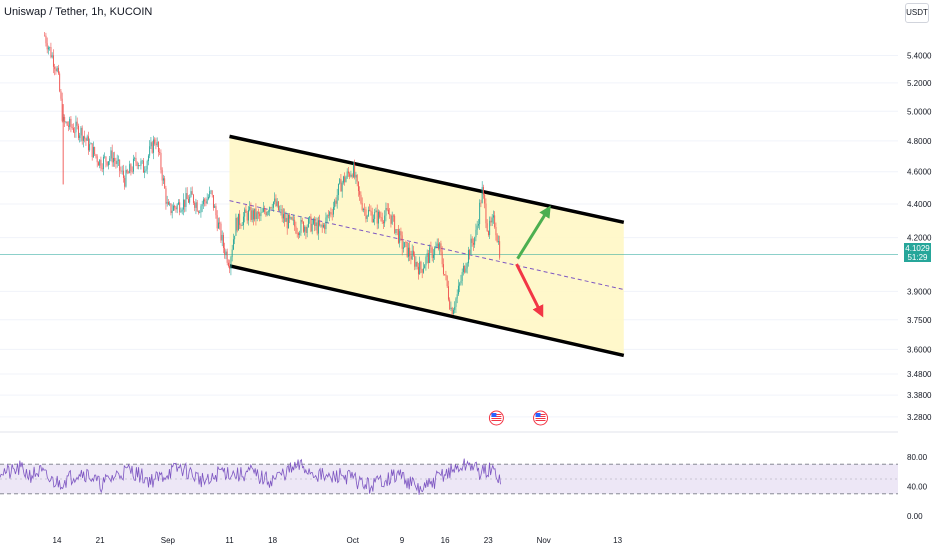 This screenshot has height=550, width=932. What do you see at coordinates (426, 245) in the screenshot?
I see `channel-mid-line` at bounding box center [426, 245].